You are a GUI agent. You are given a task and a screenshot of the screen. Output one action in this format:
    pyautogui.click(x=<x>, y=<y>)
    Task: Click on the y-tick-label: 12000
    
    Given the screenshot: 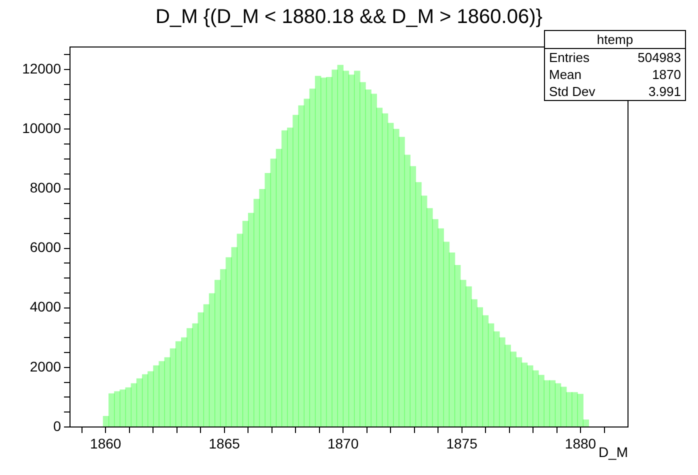 What is the action you would take?
    pyautogui.click(x=42, y=68)
    